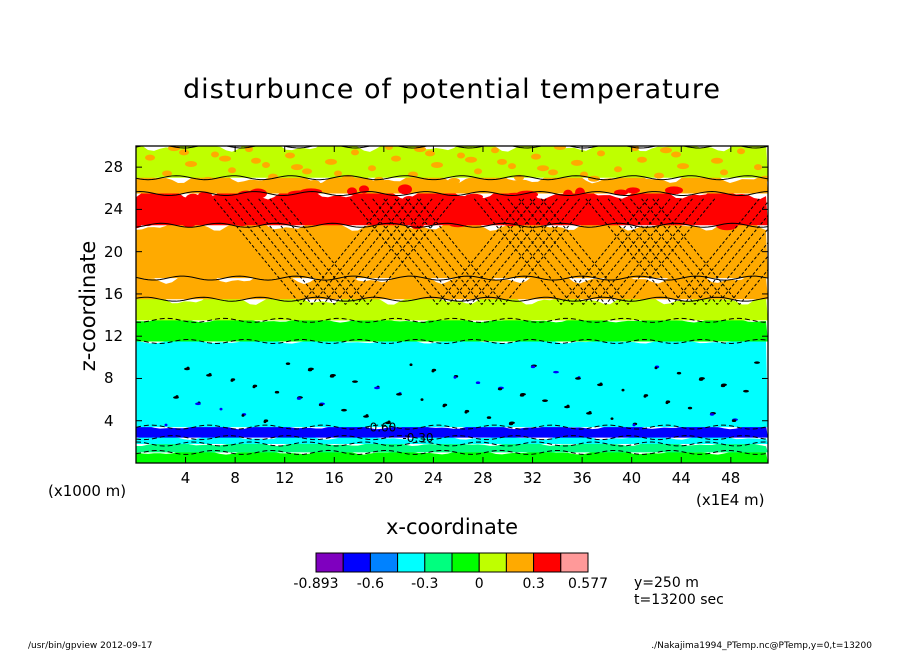  Describe the element at coordinates (681, 478) in the screenshot. I see `x-tick-label: 44` at that location.